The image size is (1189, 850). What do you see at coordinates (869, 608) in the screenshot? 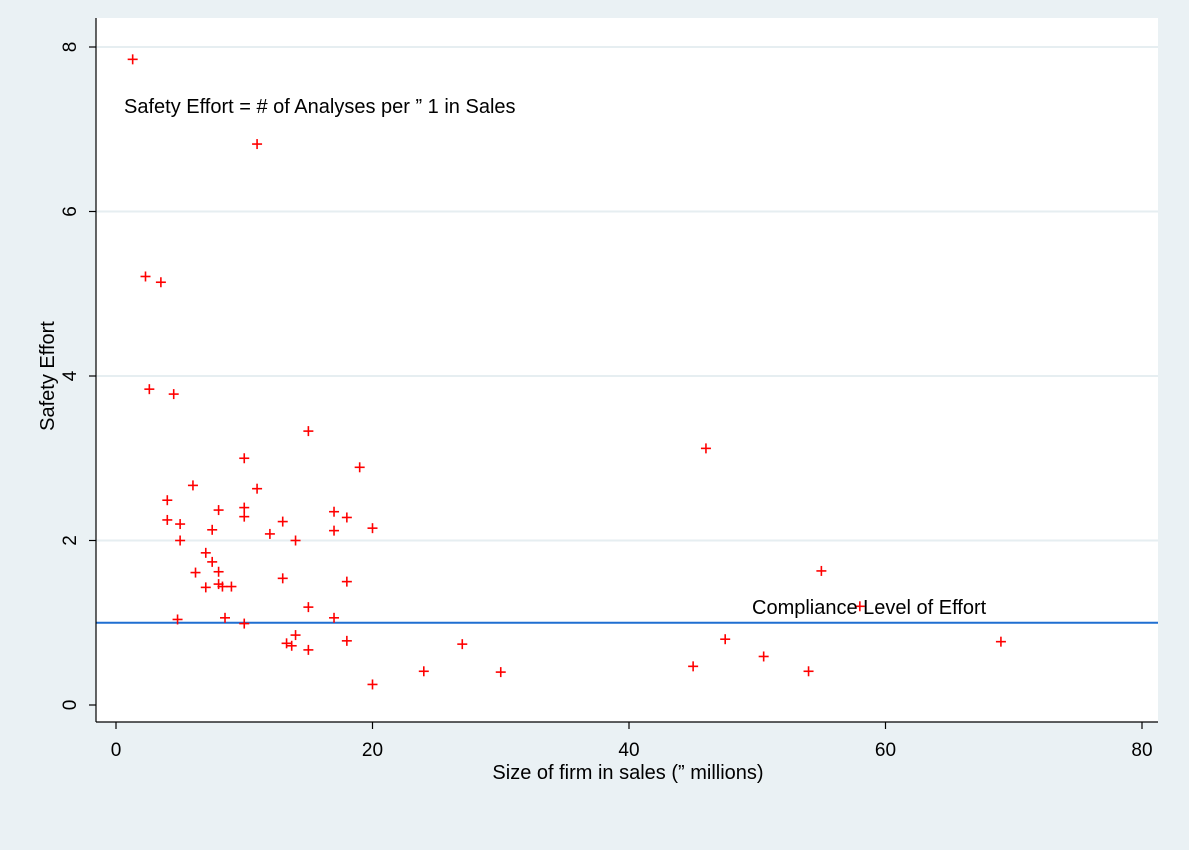
I see `annotation-compliance: Compliance Level of Effort` at bounding box center [869, 608].